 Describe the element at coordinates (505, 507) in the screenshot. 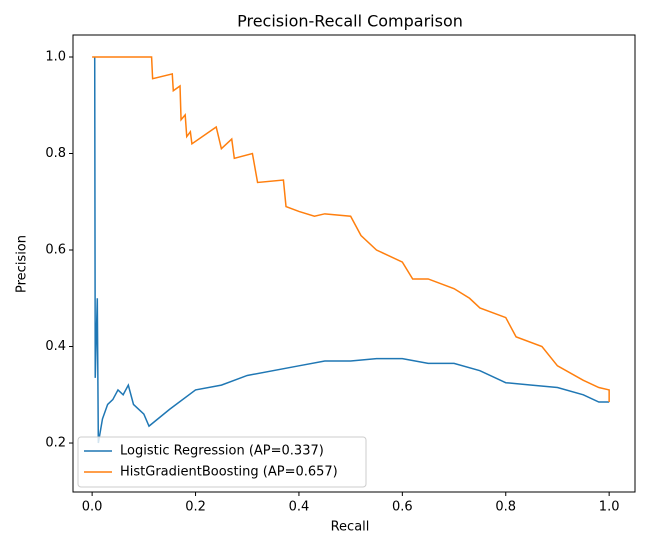

I see `x-tick-label: 0.8` at that location.